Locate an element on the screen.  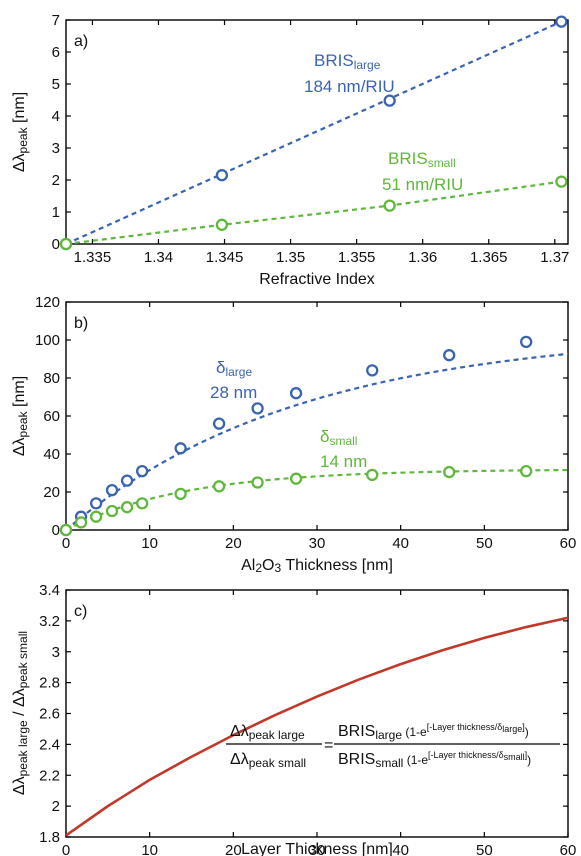
x-tick-label: 1.345 is located at coordinates (225, 257).